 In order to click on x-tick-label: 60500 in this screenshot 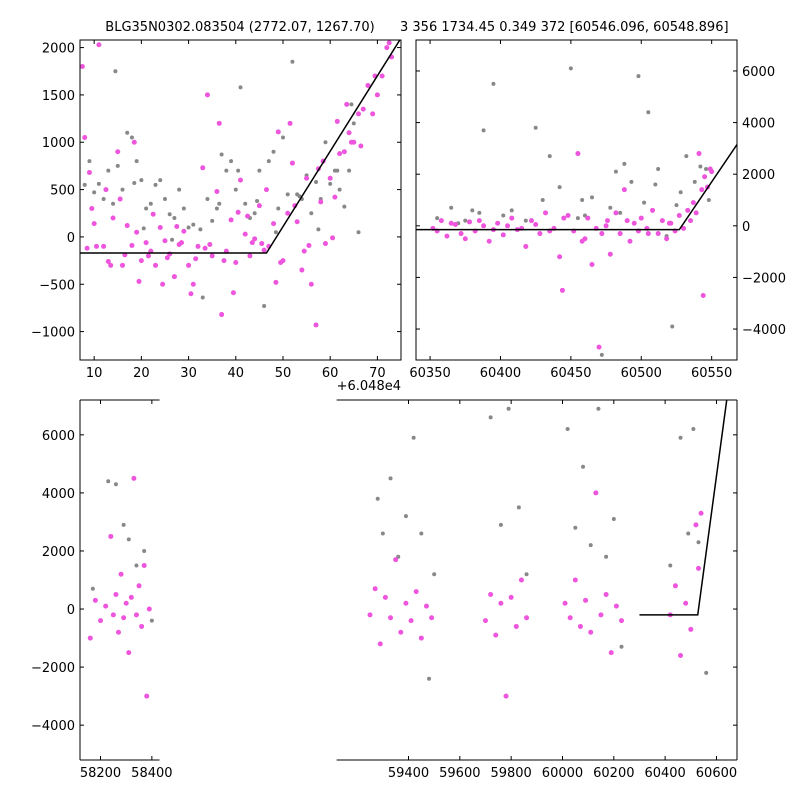, I will do `click(641, 373)`.